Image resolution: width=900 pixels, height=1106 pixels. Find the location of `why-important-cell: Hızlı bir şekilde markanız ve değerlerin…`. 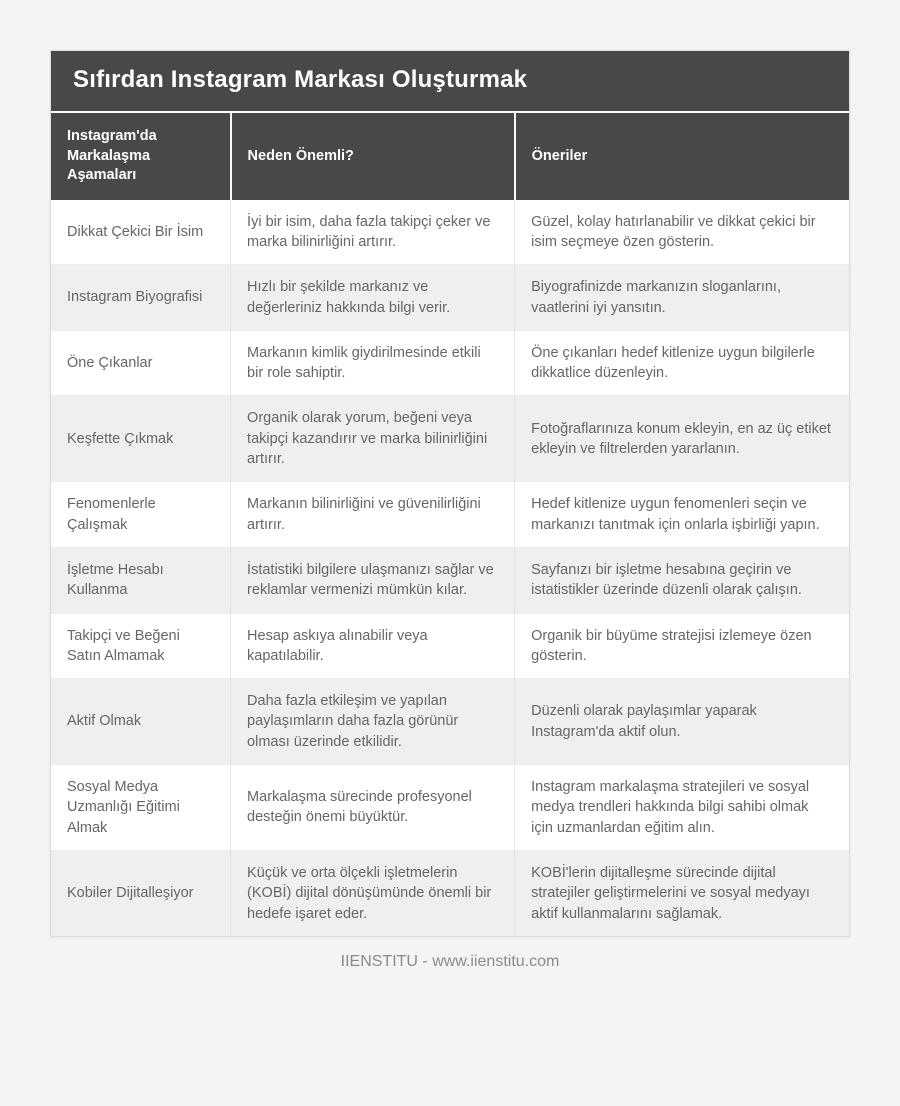

why-important-cell: Hızlı bir şekilde markanız ve değerlerin… is located at coordinates (372, 297).